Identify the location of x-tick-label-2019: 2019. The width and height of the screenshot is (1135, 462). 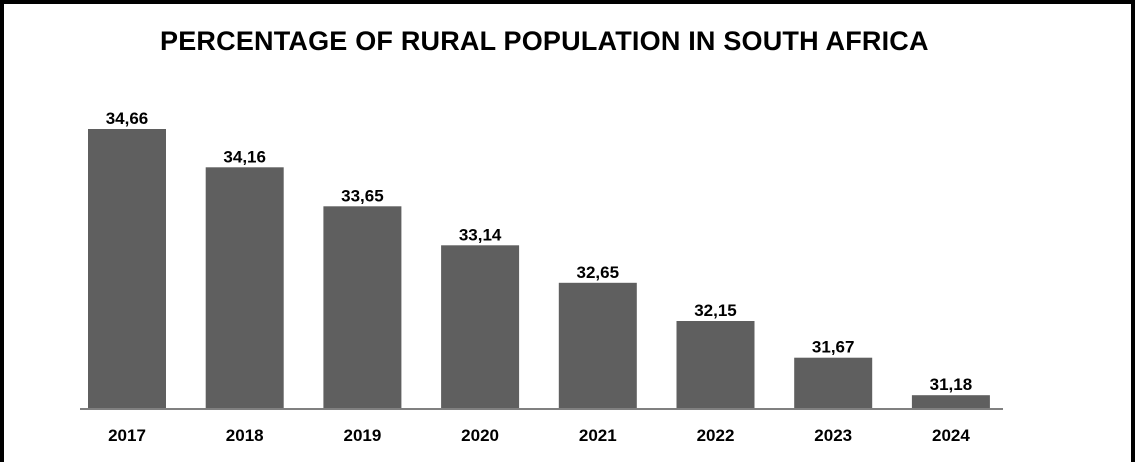
(362, 435).